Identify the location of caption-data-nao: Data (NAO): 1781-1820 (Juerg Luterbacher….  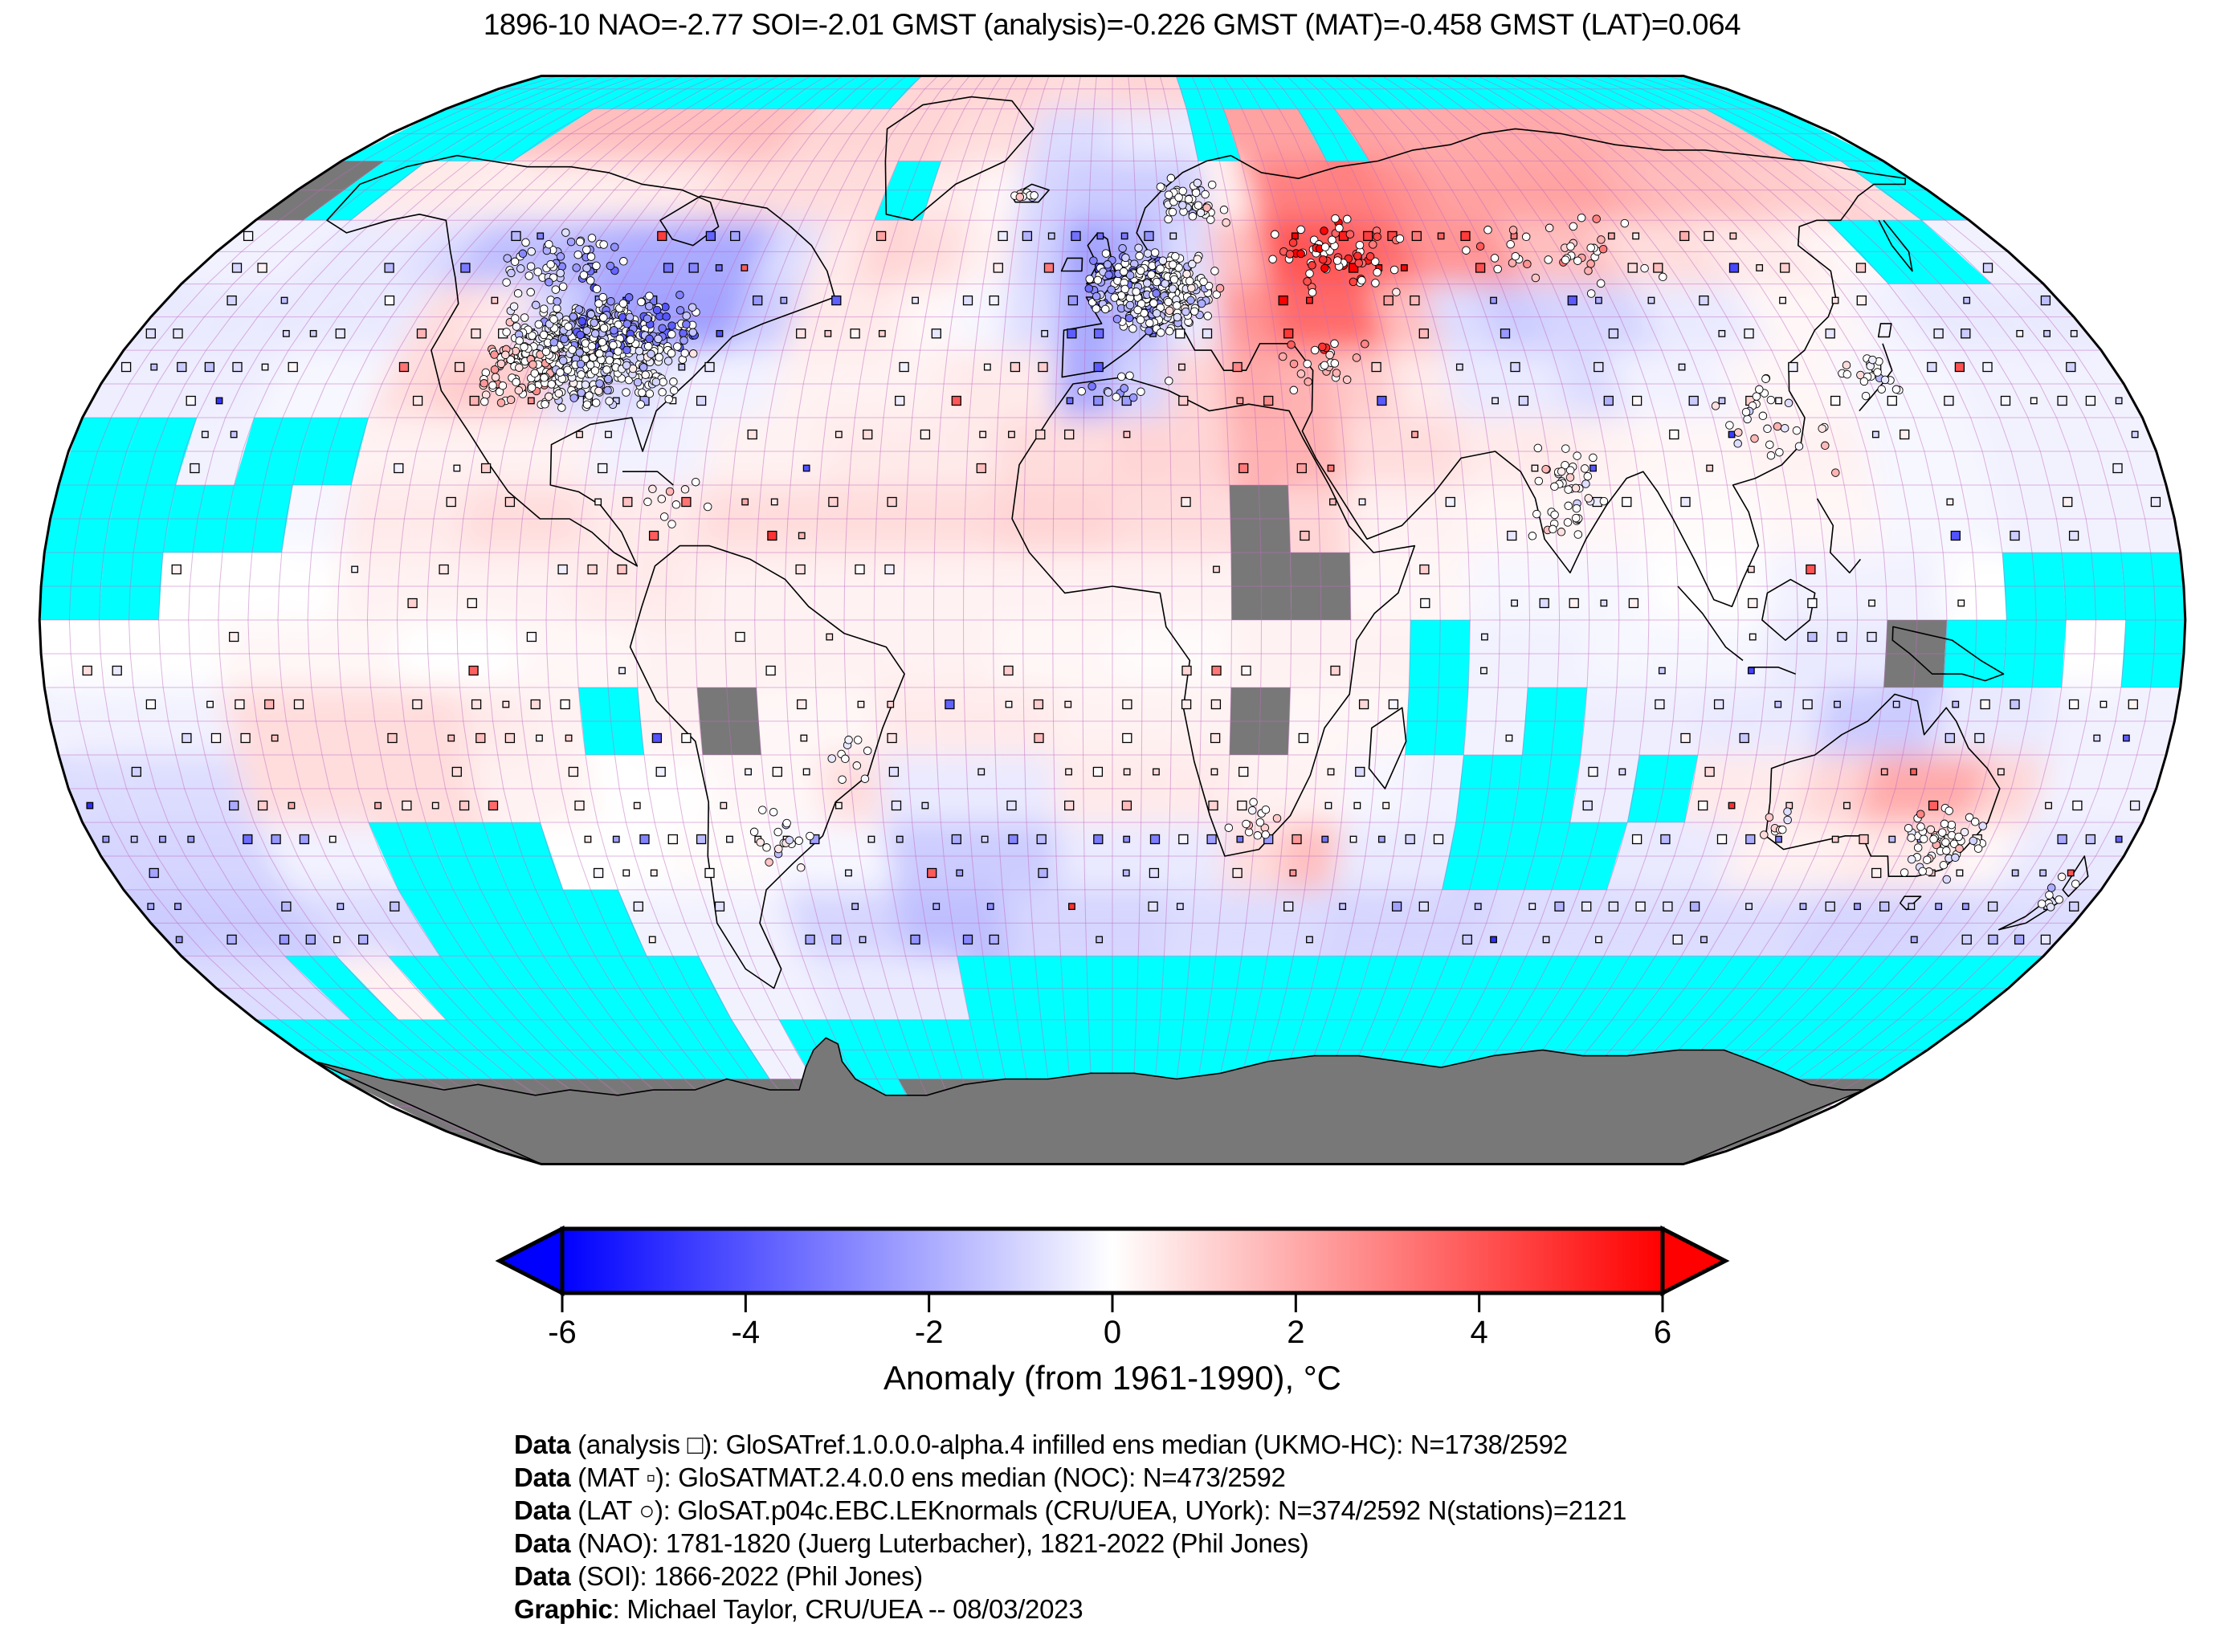
(1070, 1543).